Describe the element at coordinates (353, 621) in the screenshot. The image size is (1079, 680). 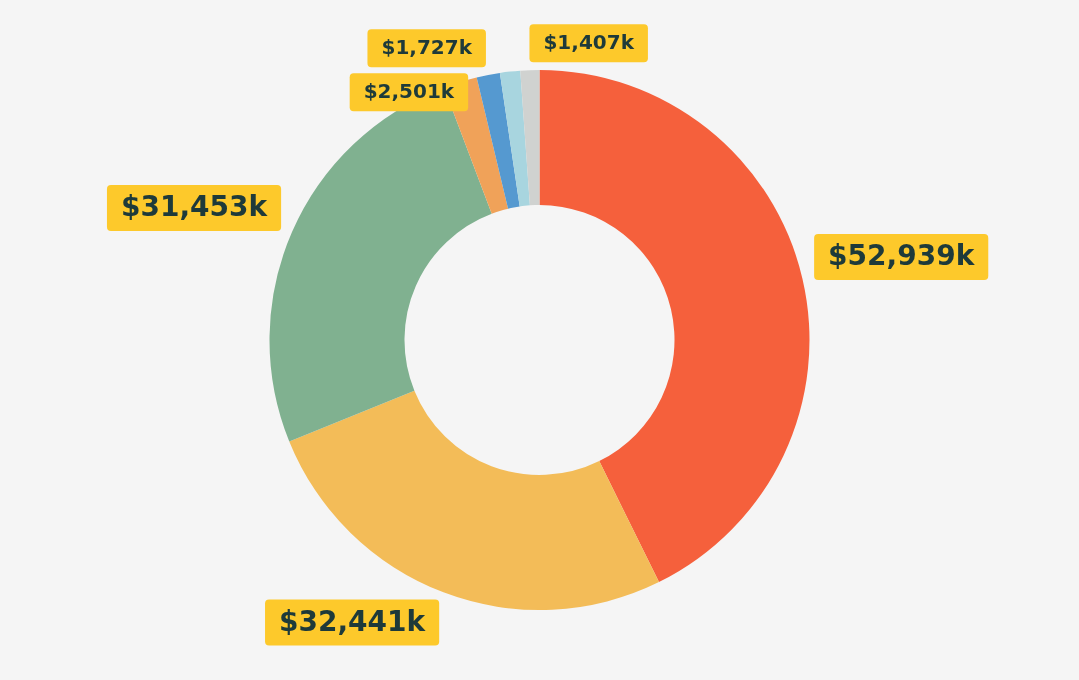
I see `data-label: $32,441k` at that location.